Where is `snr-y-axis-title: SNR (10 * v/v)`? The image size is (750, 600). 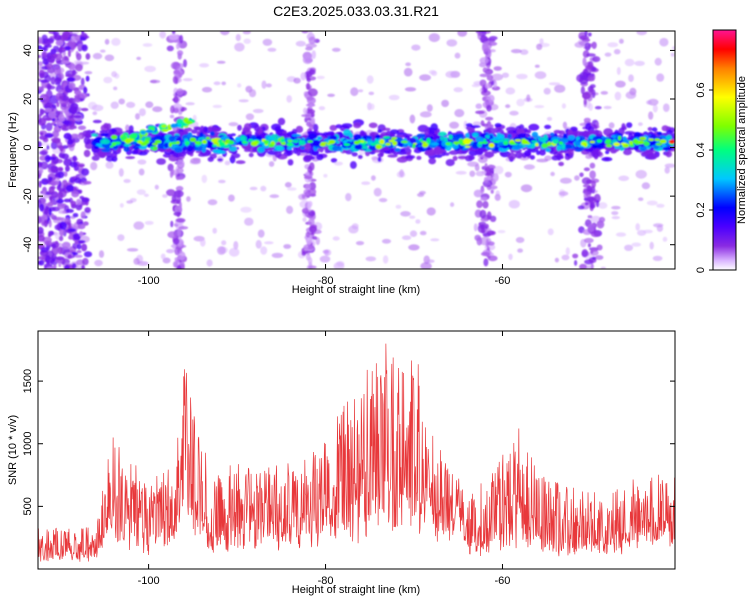
snr-y-axis-title: SNR (10 * v/v) is located at coordinates (13, 450).